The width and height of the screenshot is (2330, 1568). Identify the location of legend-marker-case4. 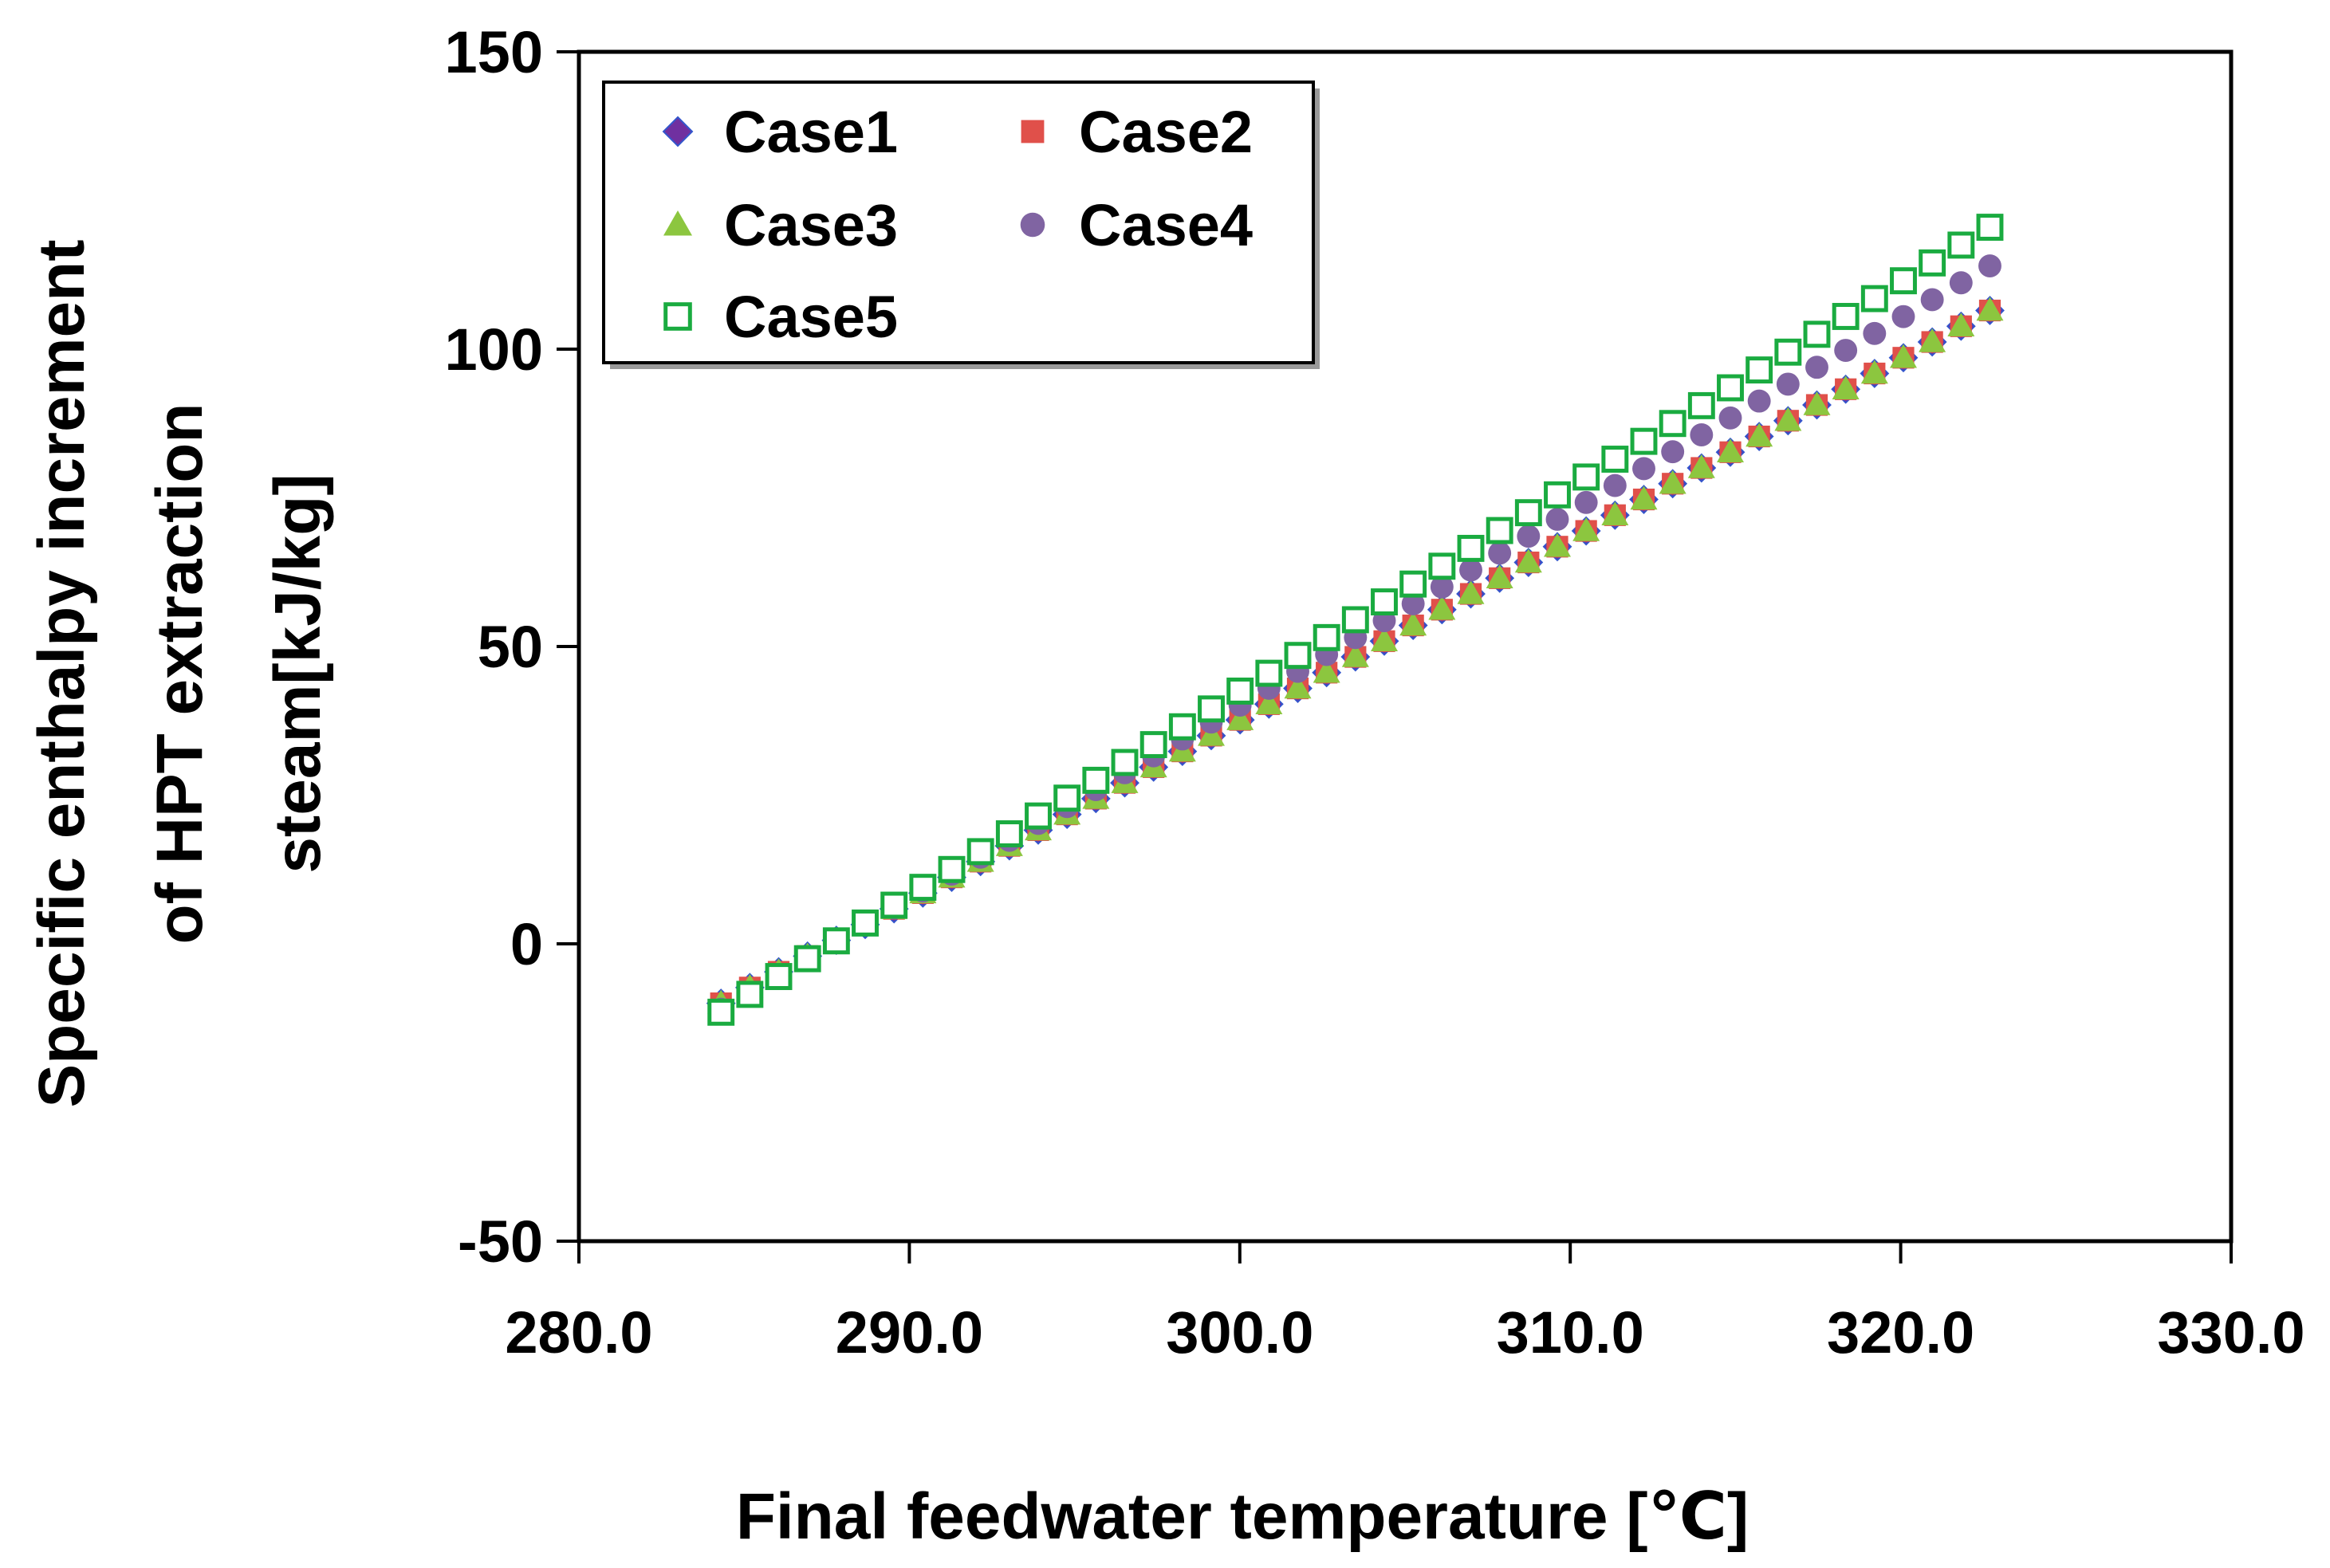
(1033, 225).